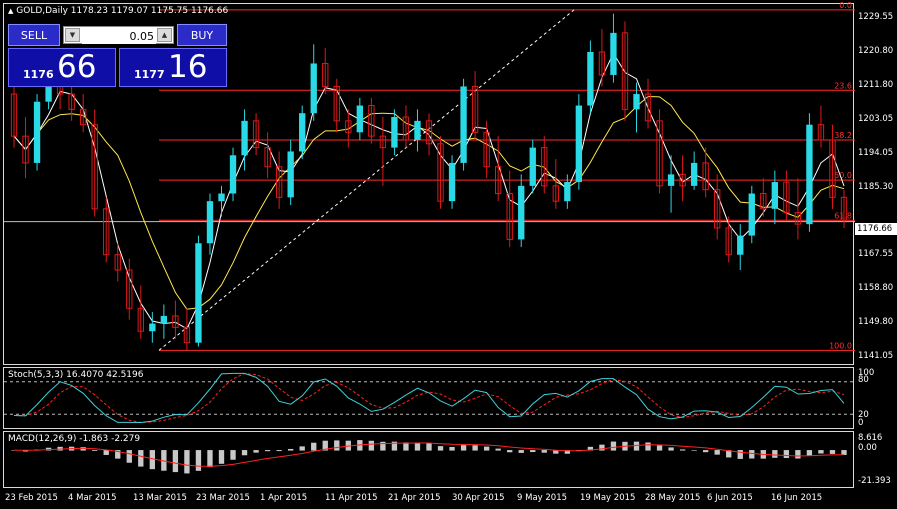 Image resolution: width=897 pixels, height=509 pixels. I want to click on ask-price-button: 1177 16, so click(173, 67).